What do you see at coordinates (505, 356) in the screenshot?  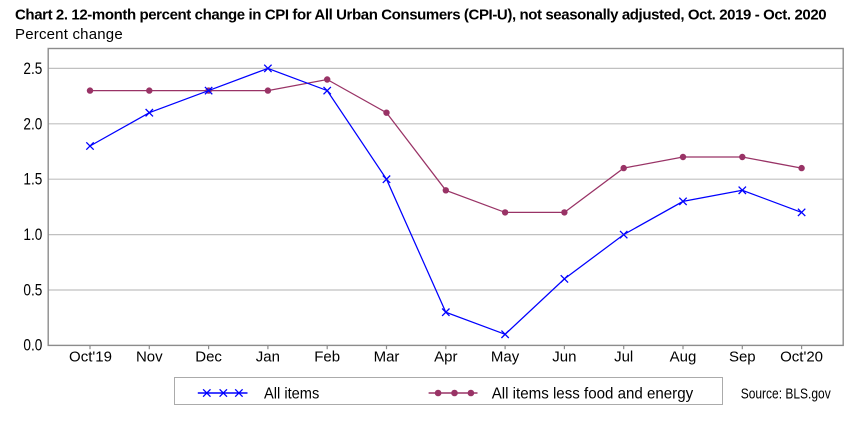 I see `svg-text: May` at bounding box center [505, 356].